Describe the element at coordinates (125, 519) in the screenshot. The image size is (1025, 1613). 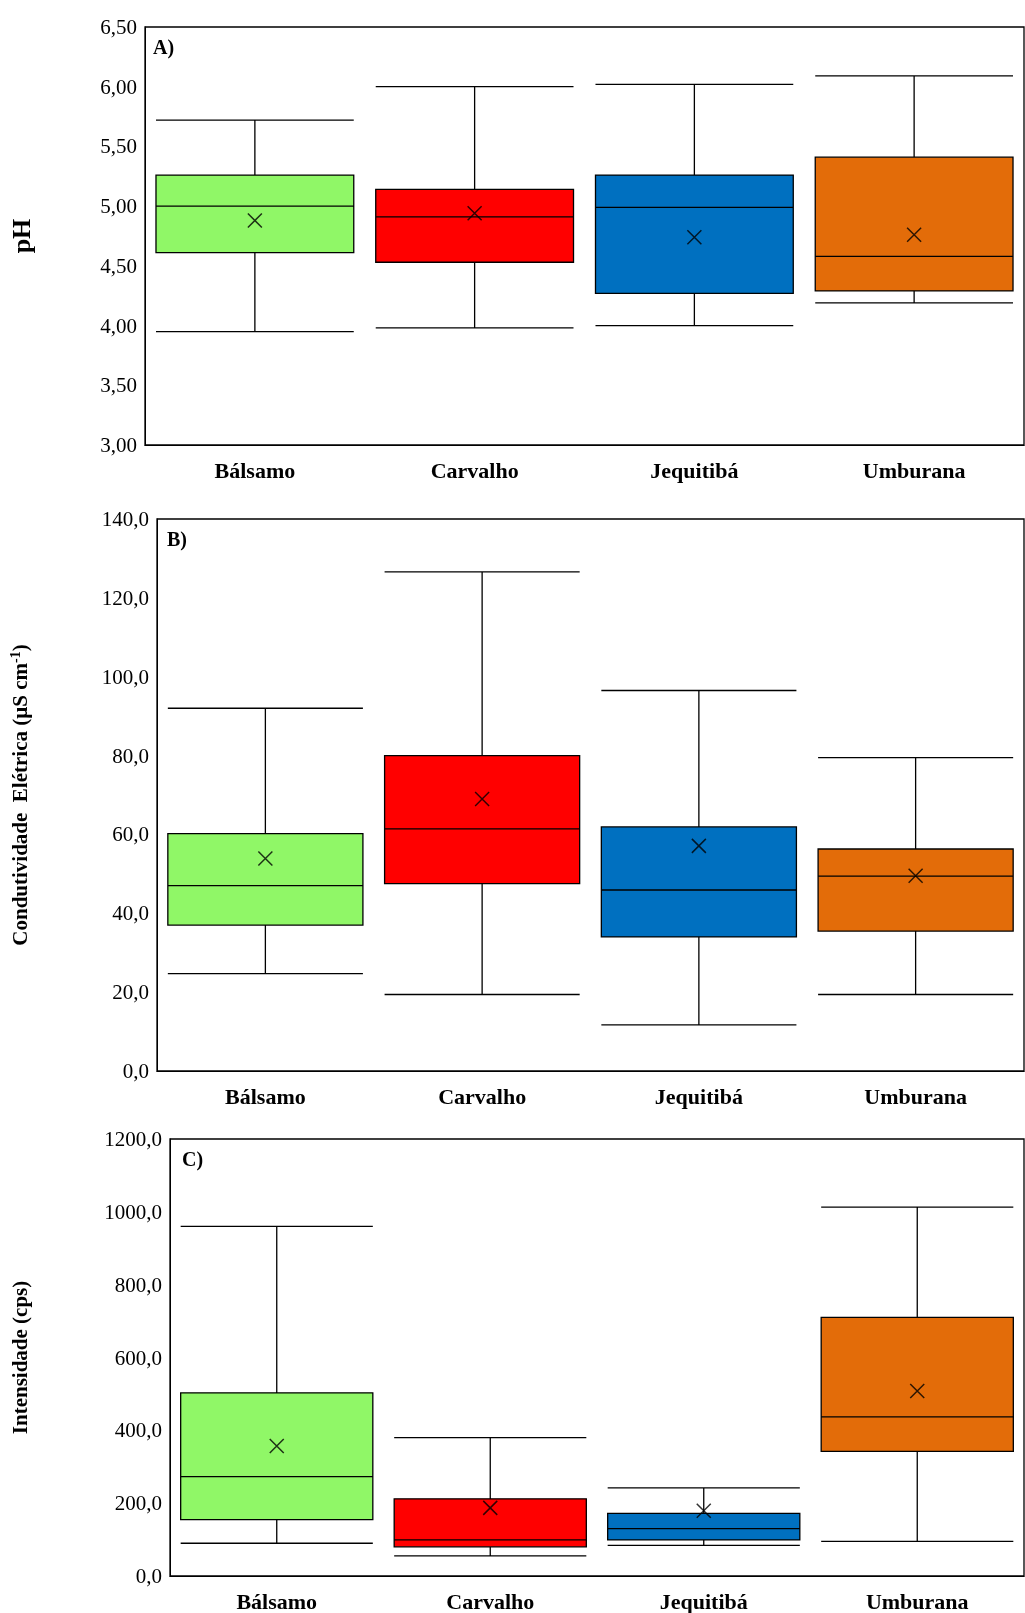
I see `y-tick-label: 140,0` at that location.